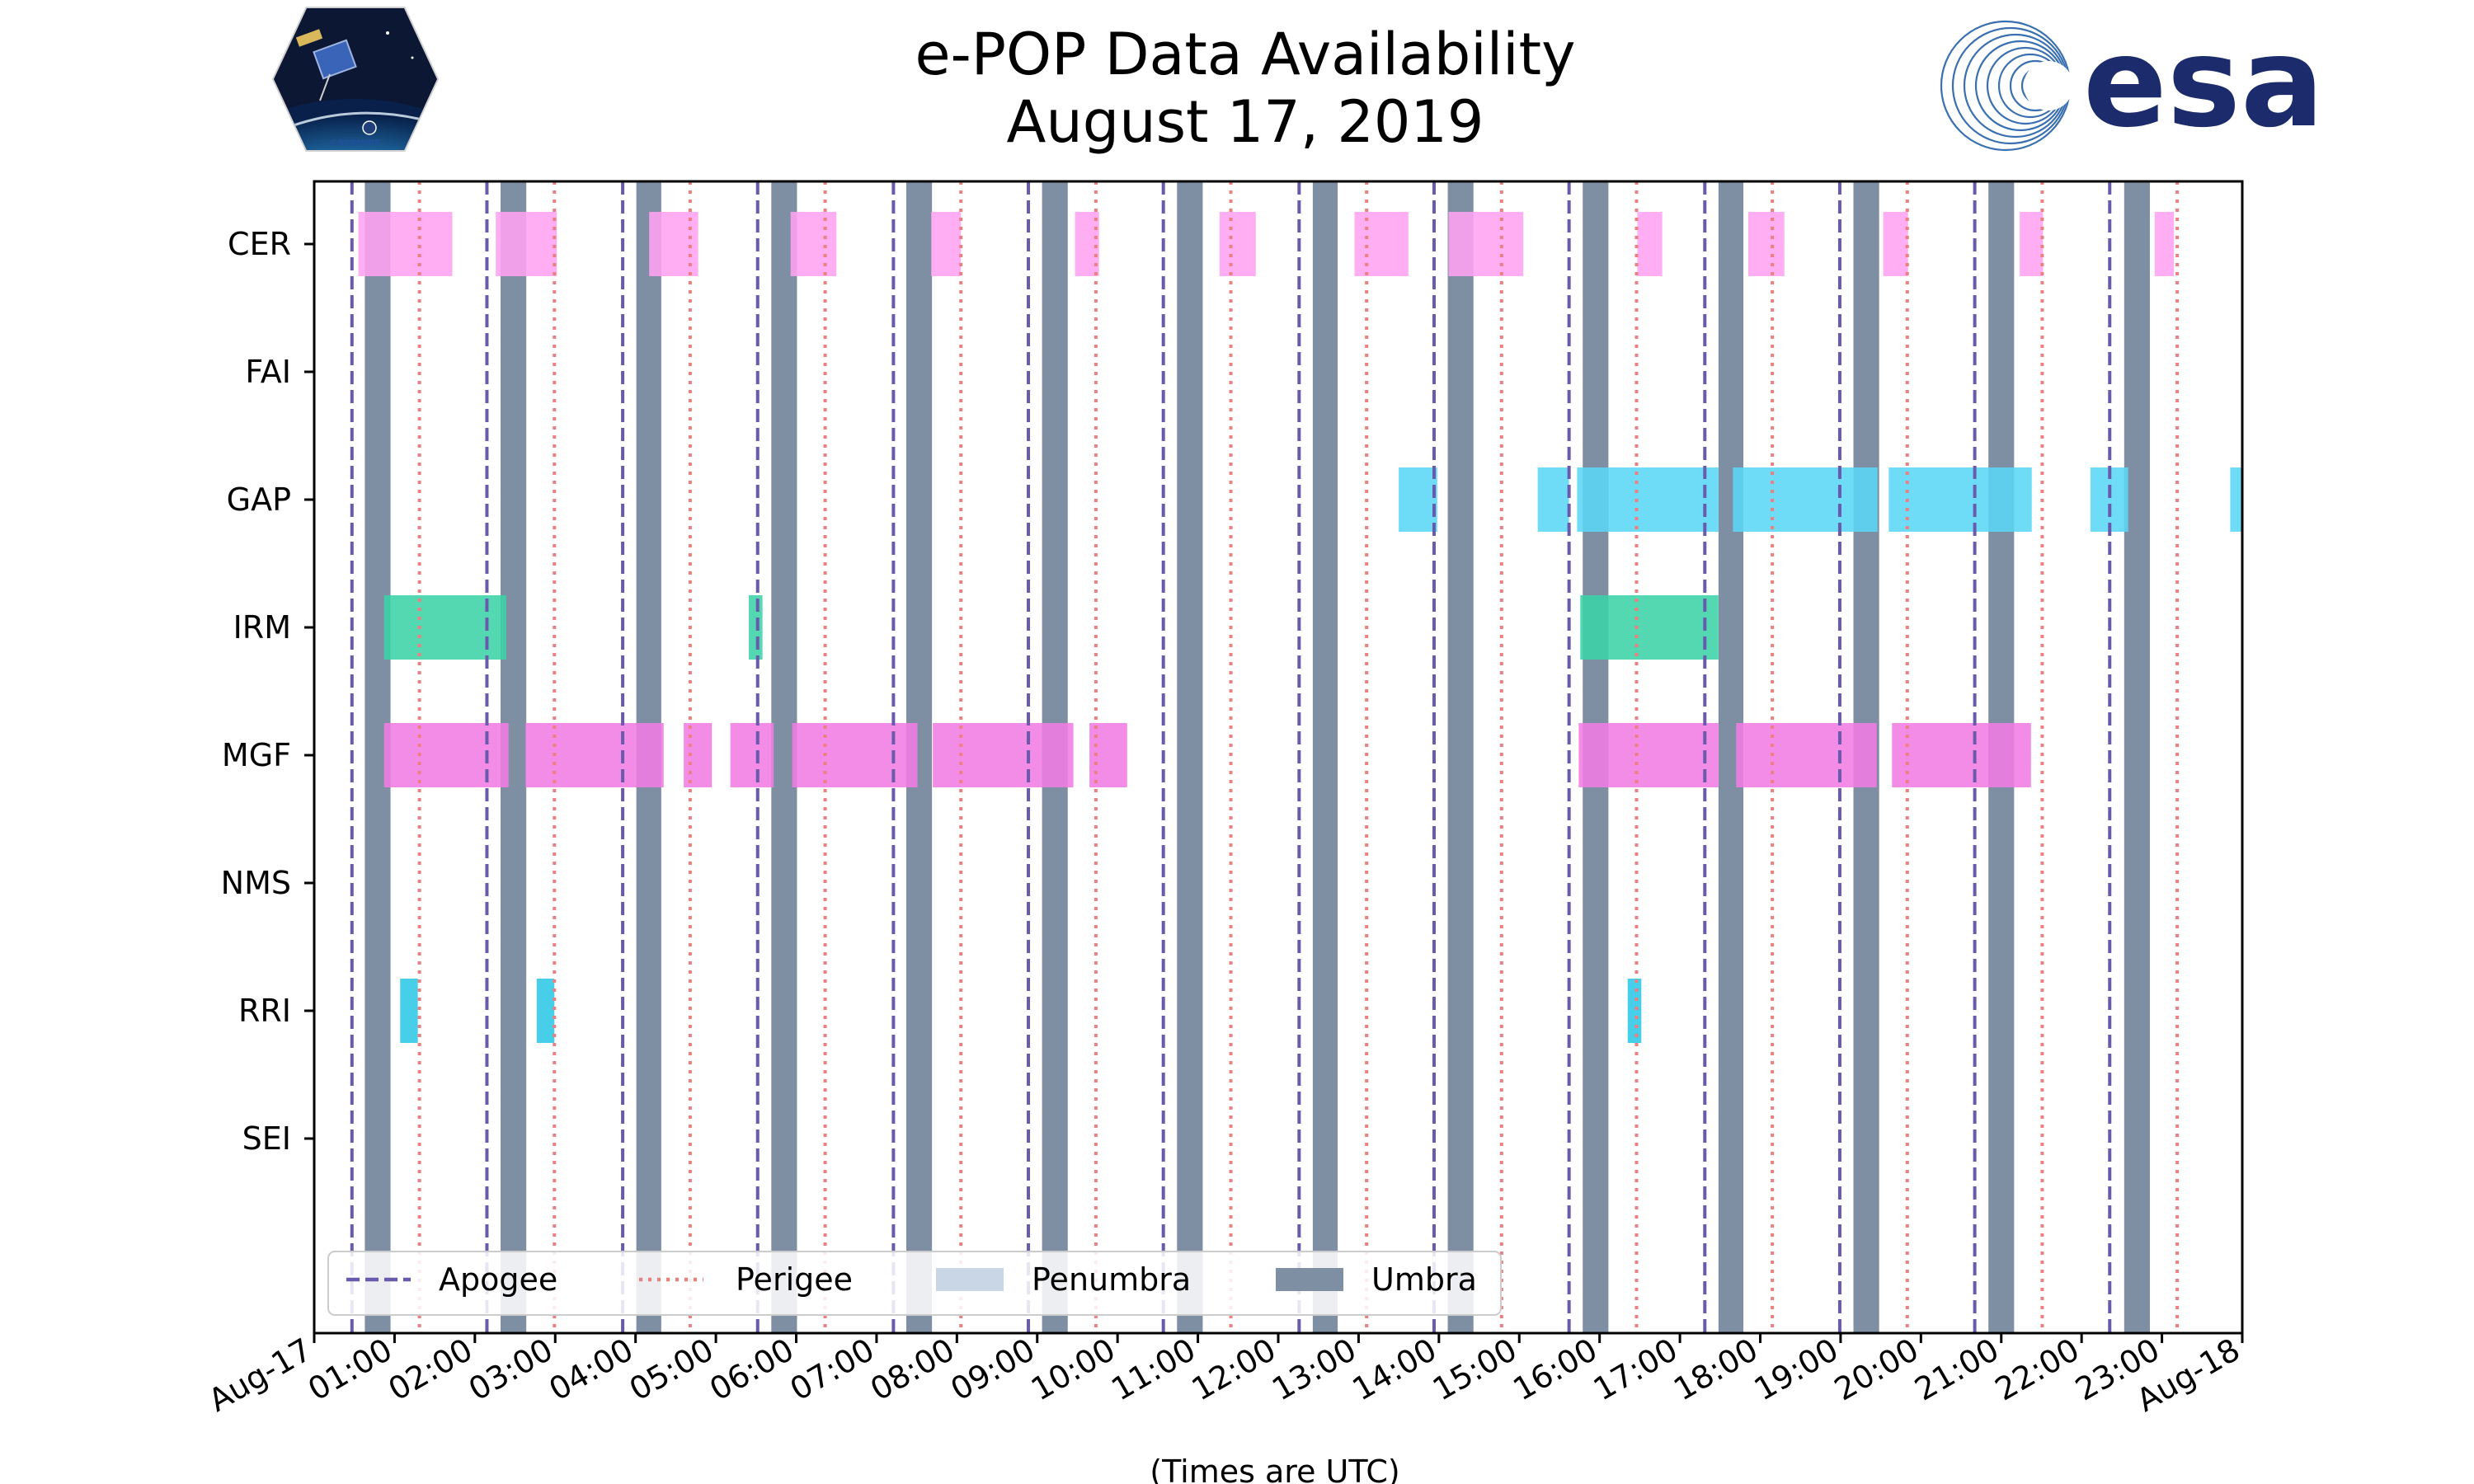 The height and width of the screenshot is (1484, 2474). Describe the element at coordinates (498, 1279) in the screenshot. I see `legend-apogee-label: Apogee` at that location.